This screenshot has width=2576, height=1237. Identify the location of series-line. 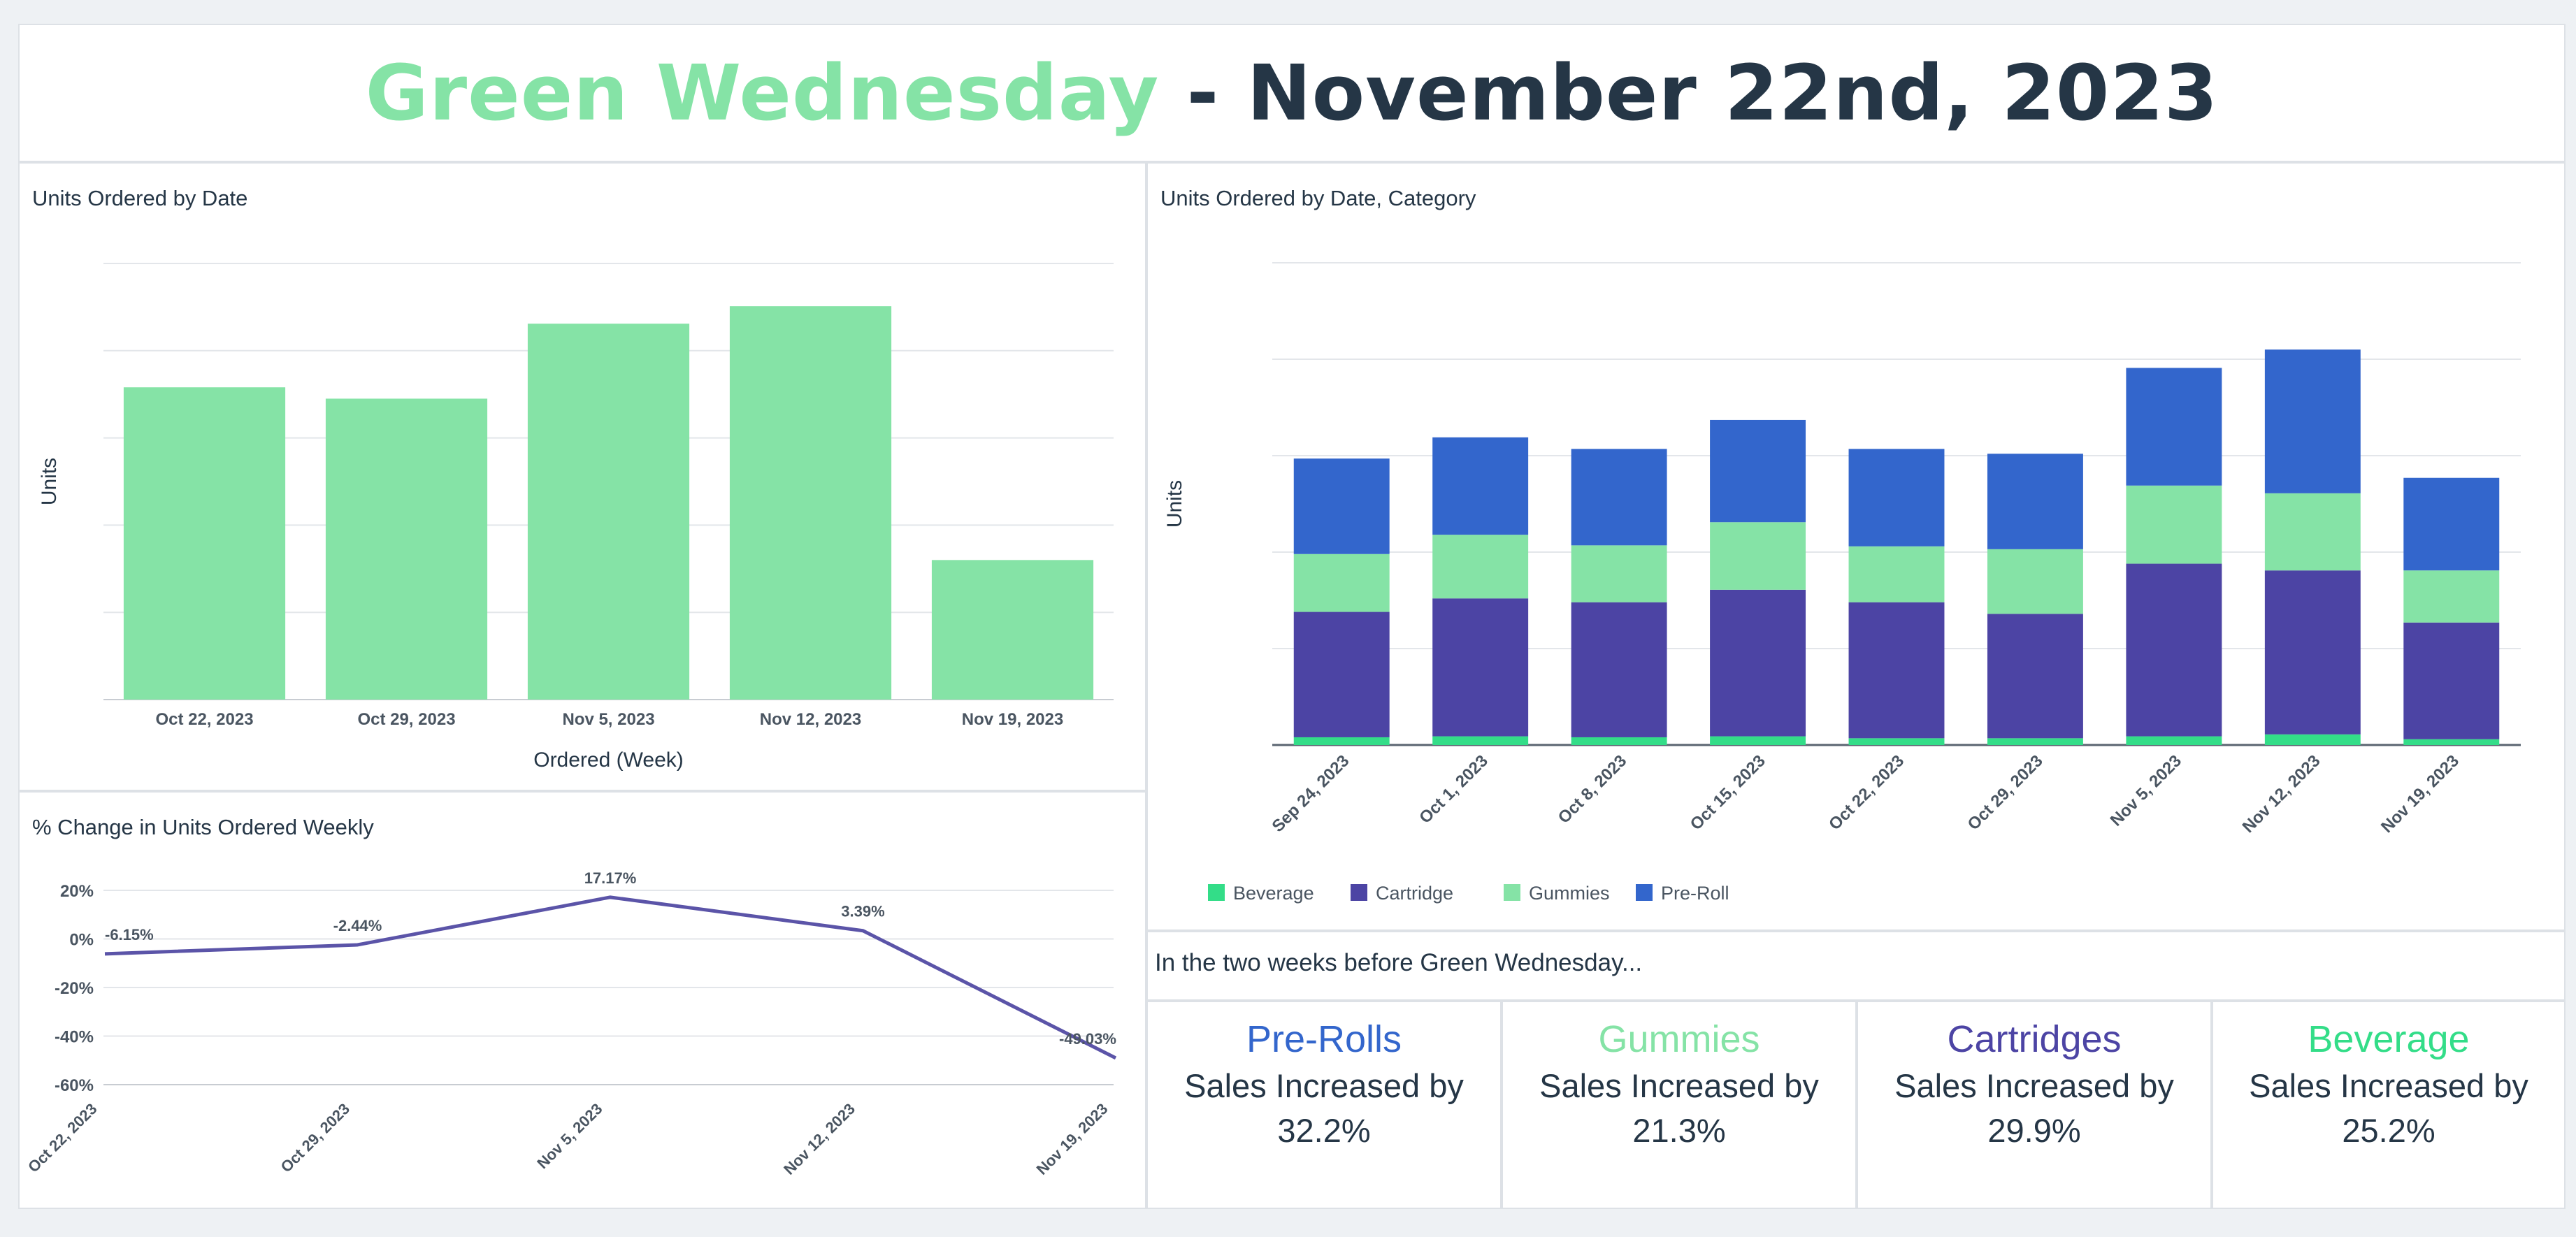
(610, 978).